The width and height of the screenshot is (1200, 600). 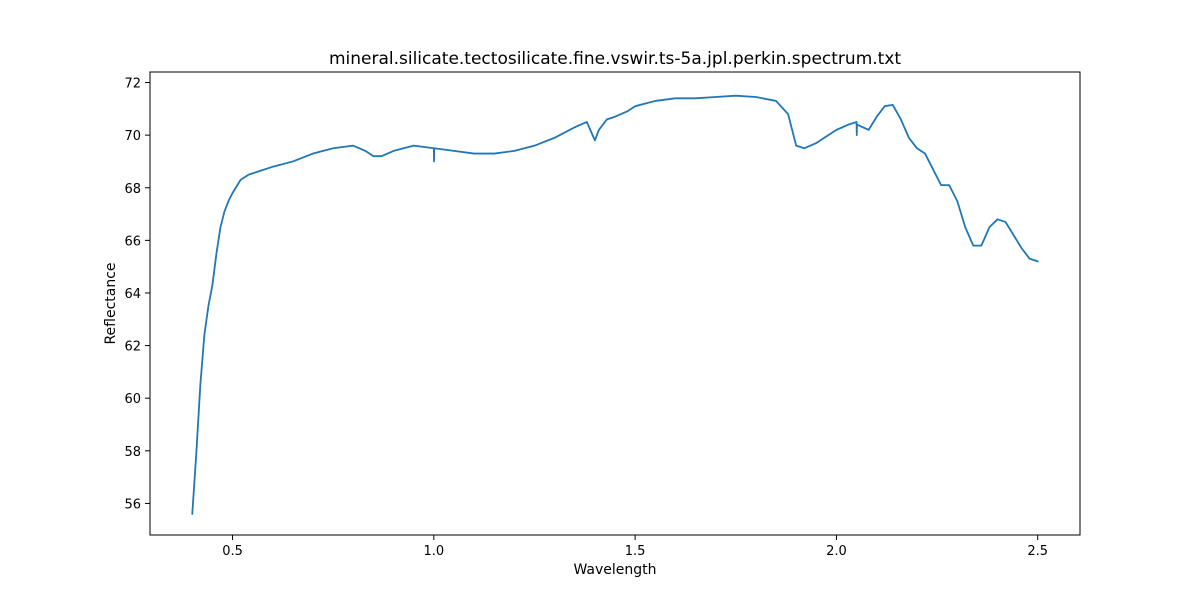 I want to click on y-tick-label: 58, so click(x=132, y=452).